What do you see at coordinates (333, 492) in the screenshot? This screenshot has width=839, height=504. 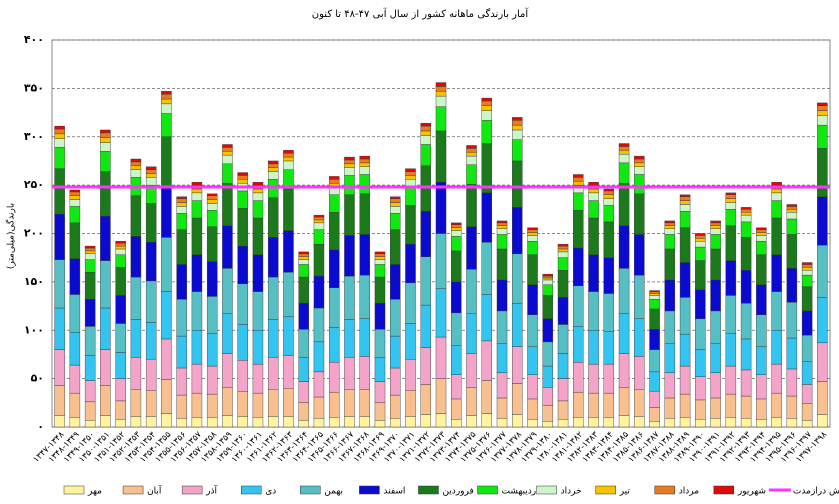 I see `legend-label: بهمن` at bounding box center [333, 492].